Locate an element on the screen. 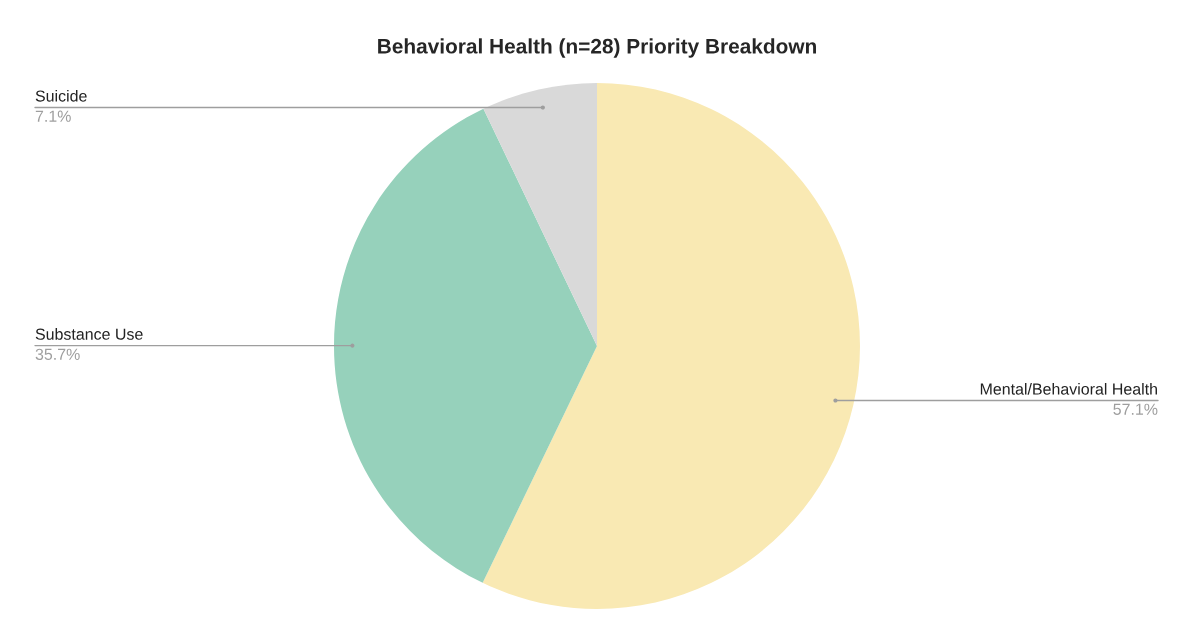  chart-title: Behavioral Health (n=28) Priority Breakdown is located at coordinates (597, 48).